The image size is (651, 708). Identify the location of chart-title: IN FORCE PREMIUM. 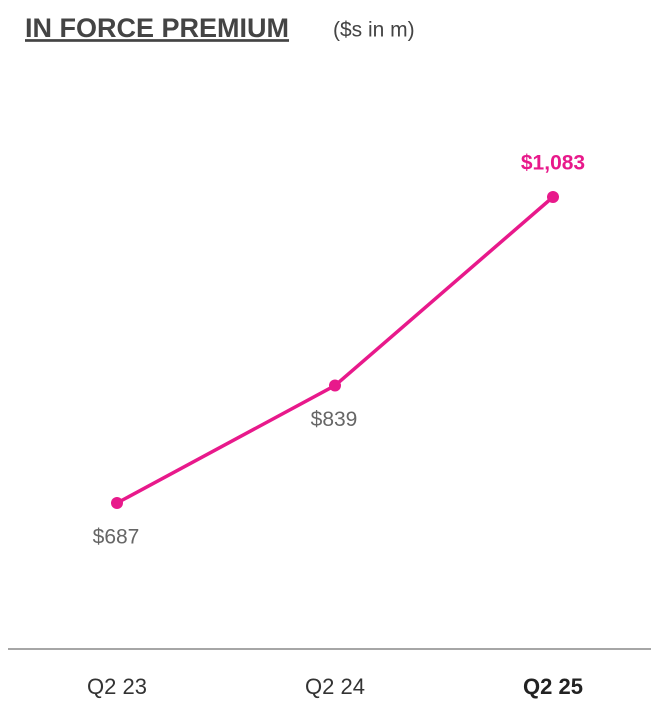
(157, 28).